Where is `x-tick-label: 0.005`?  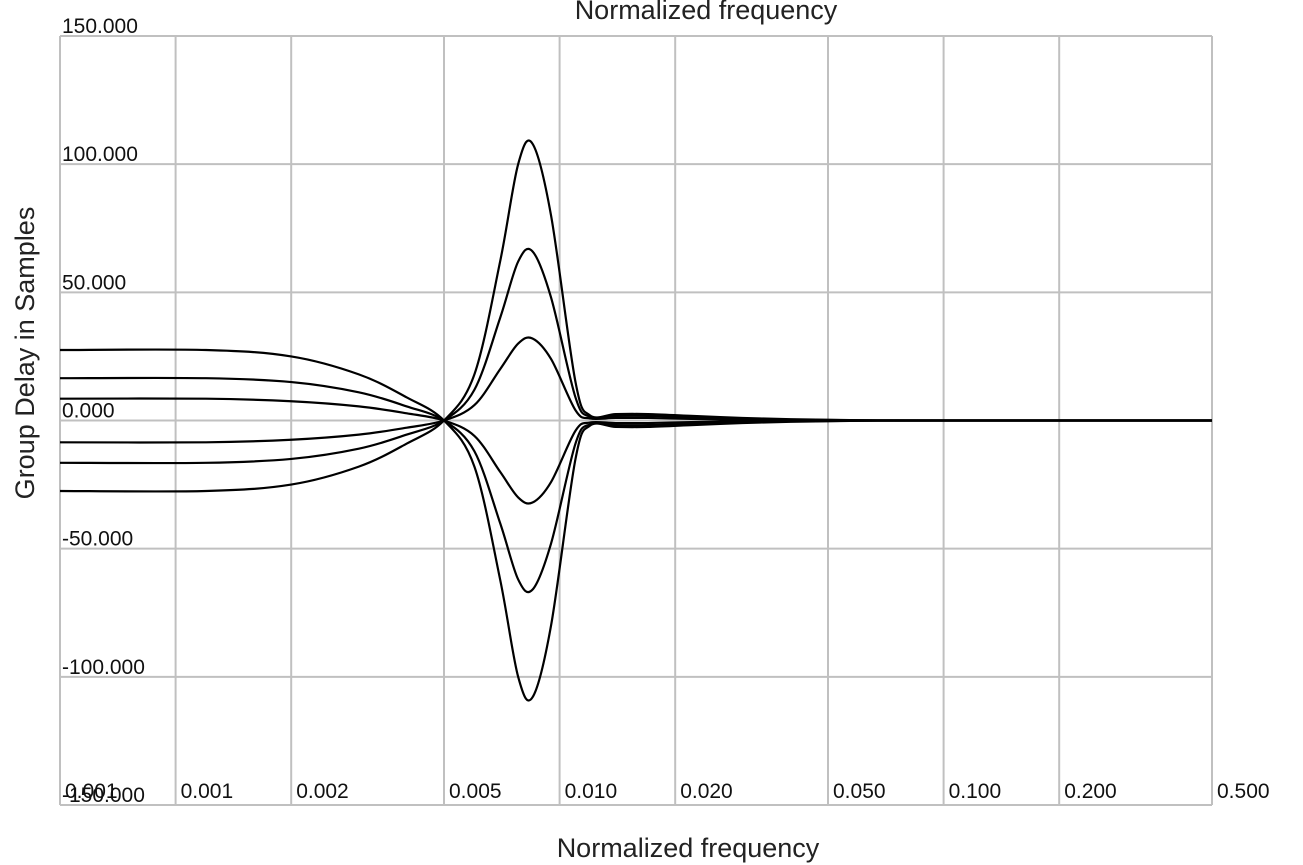
x-tick-label: 0.005 is located at coordinates (475, 791).